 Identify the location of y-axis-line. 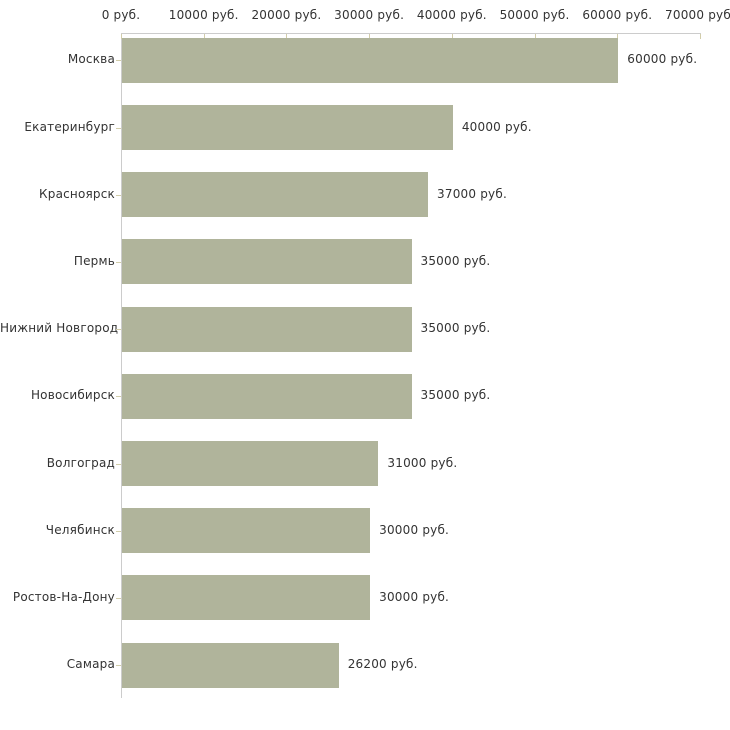
(121, 365).